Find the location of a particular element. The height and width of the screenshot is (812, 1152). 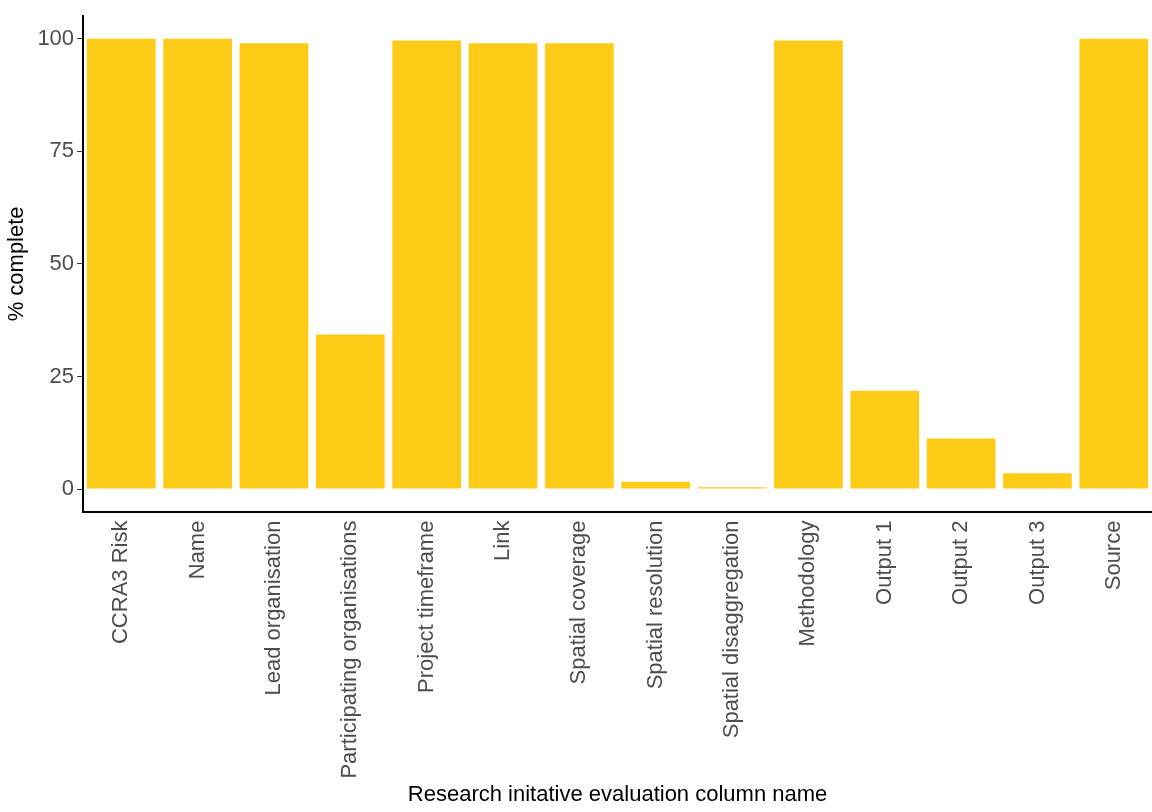

x-tick-label: Methodology is located at coordinates (807, 583).